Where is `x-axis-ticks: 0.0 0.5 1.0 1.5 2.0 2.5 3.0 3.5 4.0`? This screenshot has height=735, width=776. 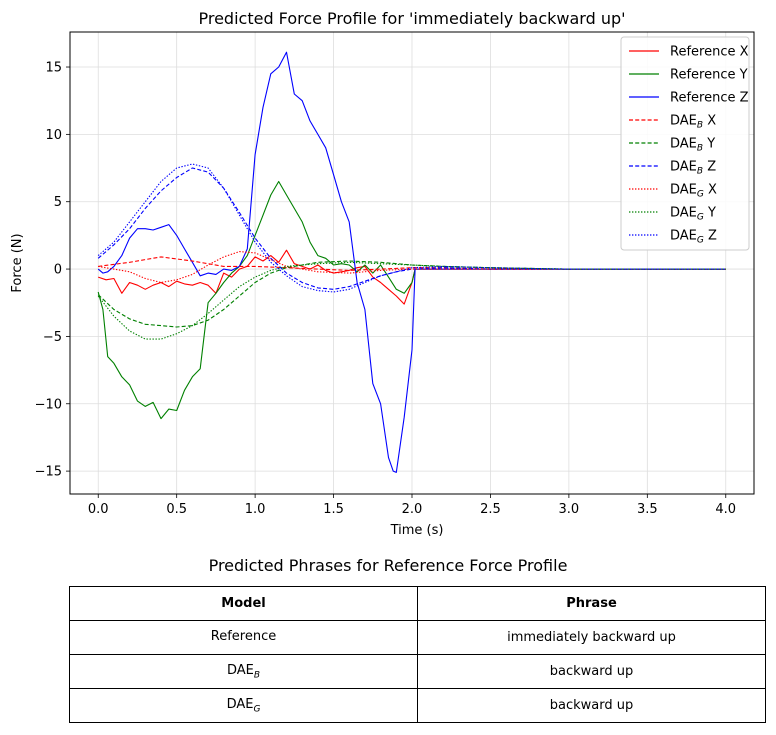
x-axis-ticks: 0.0 0.5 1.0 1.5 2.0 2.5 3.0 3.5 4.0 is located at coordinates (412, 505).